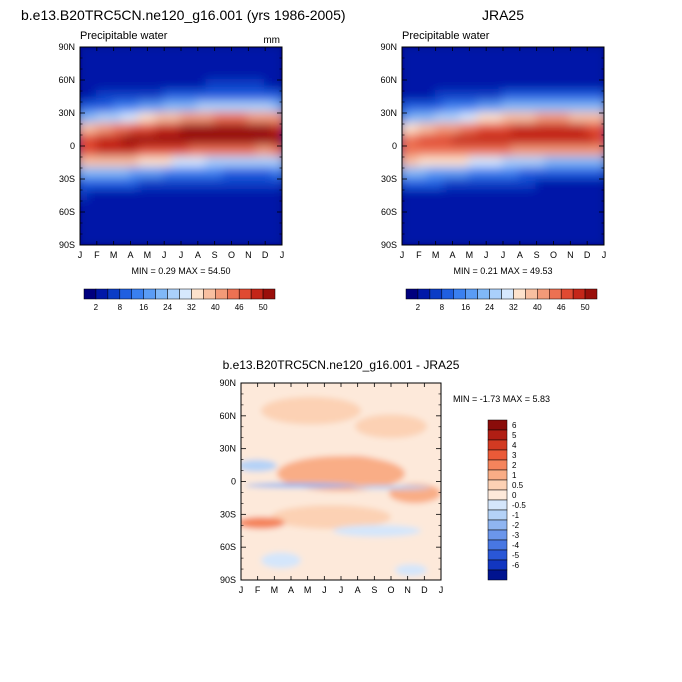  I want to click on colorbar-label: 40, so click(215, 307).